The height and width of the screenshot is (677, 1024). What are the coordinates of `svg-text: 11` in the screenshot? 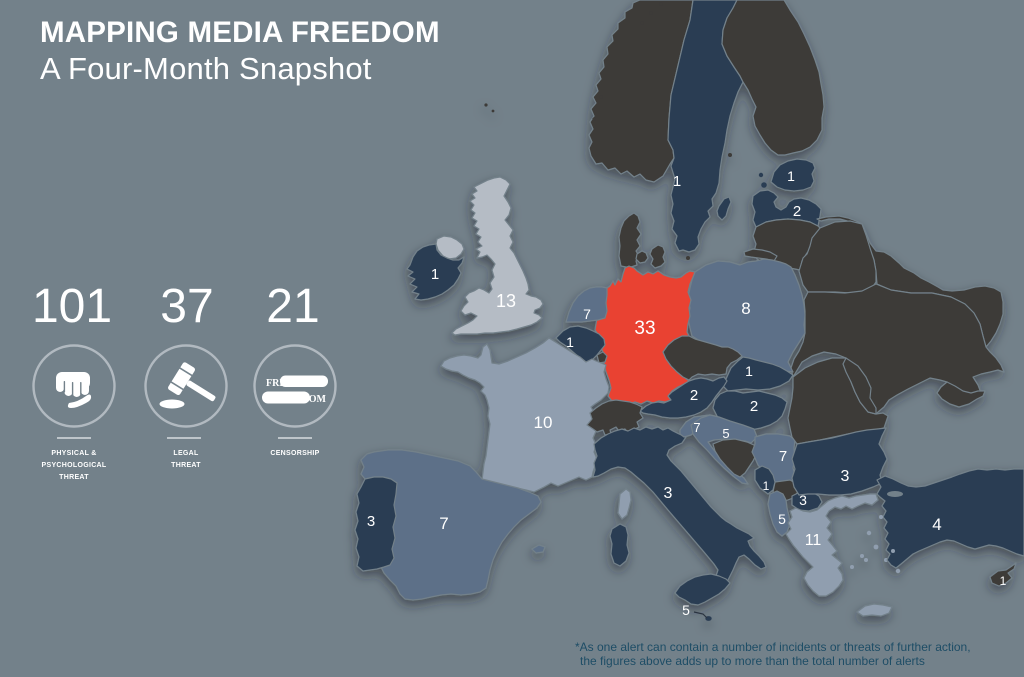 It's located at (813, 540).